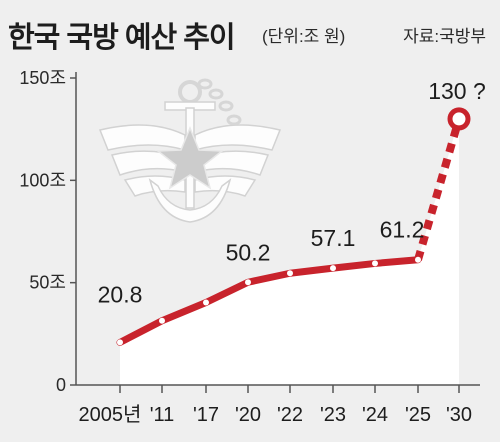 The height and width of the screenshot is (442, 500). I want to click on x-tick-label: '17, so click(206, 415).